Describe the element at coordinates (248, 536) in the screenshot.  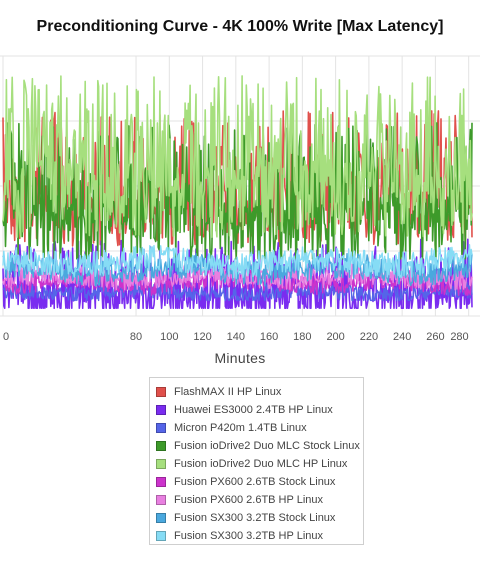
I see `legend-label: Fusion SX300 3.2TB HP Linux` at that location.